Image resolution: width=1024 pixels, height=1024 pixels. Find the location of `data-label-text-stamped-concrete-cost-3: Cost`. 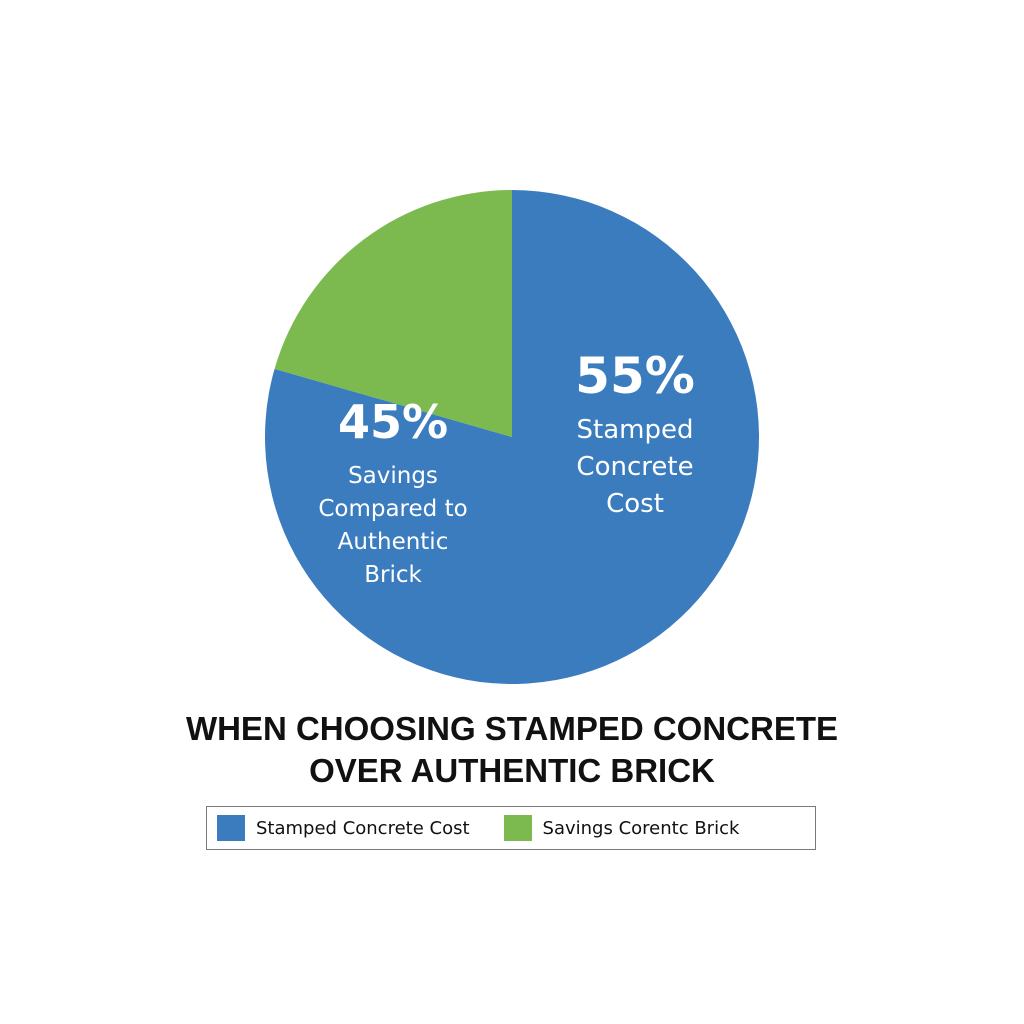

data-label-text-stamped-concrete-cost-3: Cost is located at coordinates (635, 504).